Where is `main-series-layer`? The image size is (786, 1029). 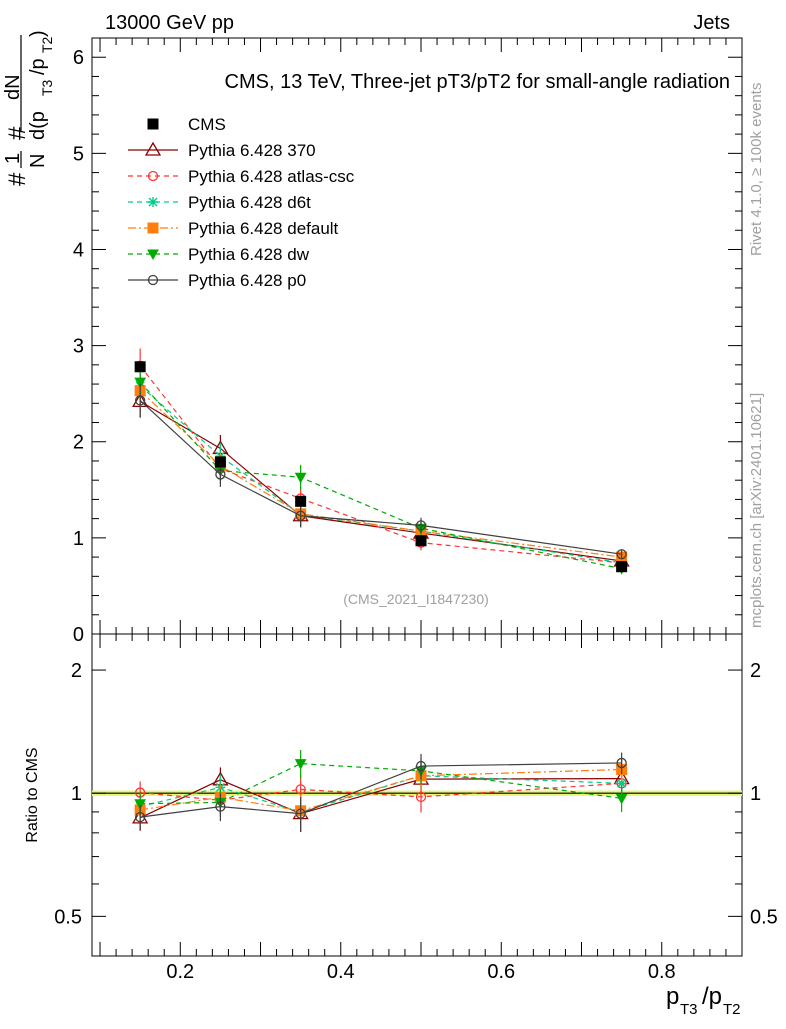 main-series-layer is located at coordinates (381, 461).